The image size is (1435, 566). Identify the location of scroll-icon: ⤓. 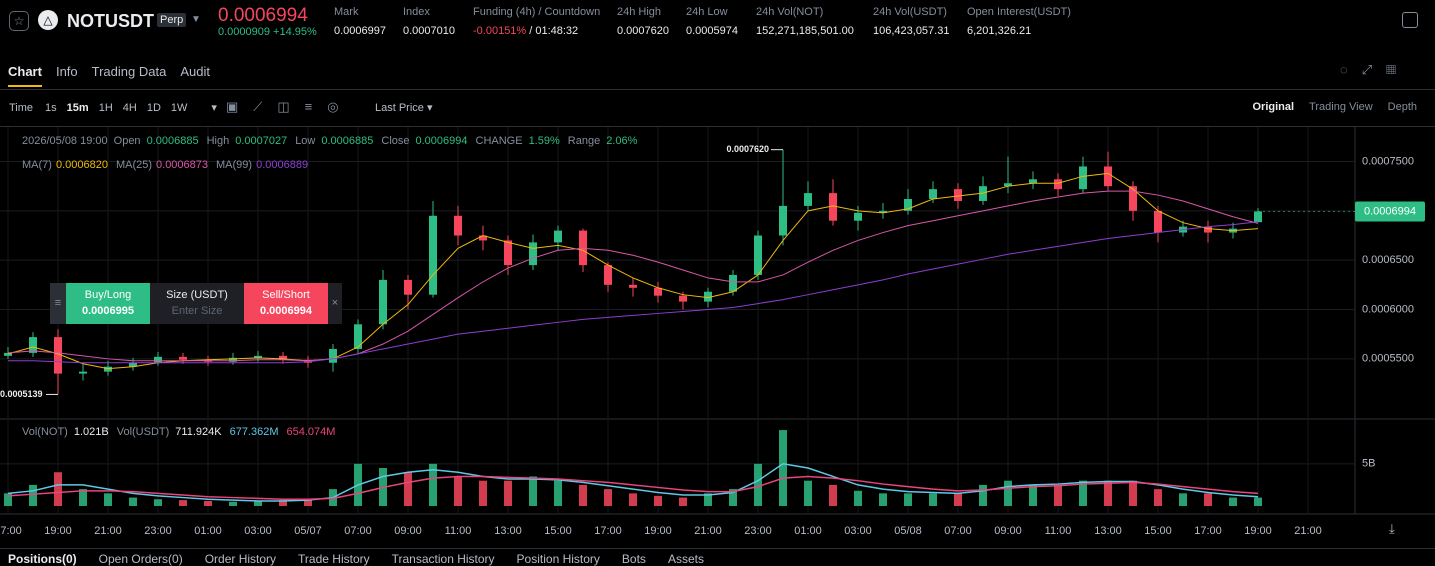
(1392, 528).